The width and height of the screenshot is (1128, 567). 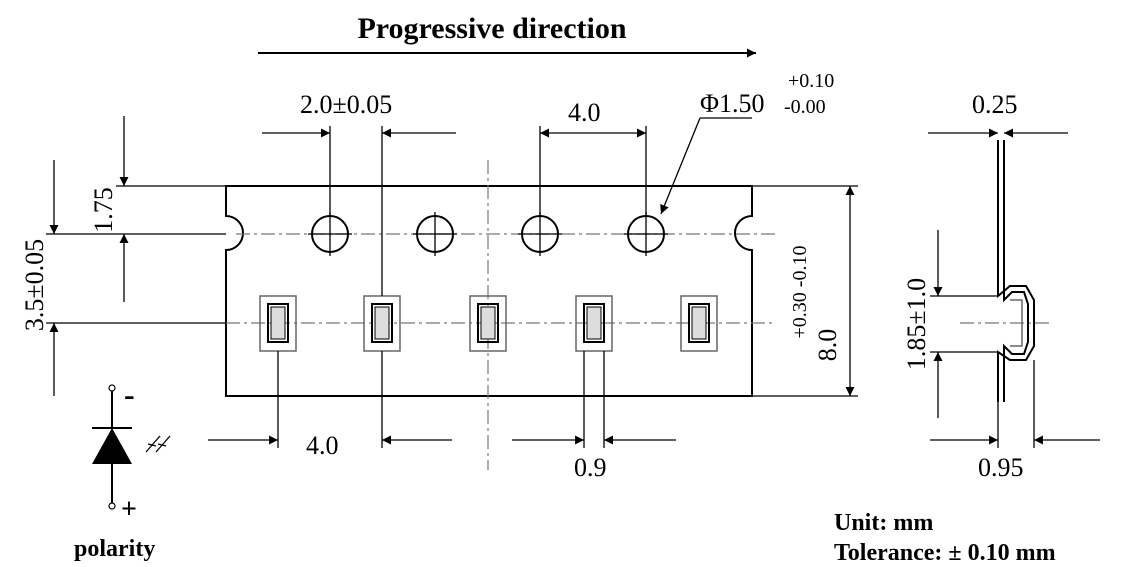 What do you see at coordinates (1015, 421) in the screenshot?
I see `dimension-cover-height: 0.95` at bounding box center [1015, 421].